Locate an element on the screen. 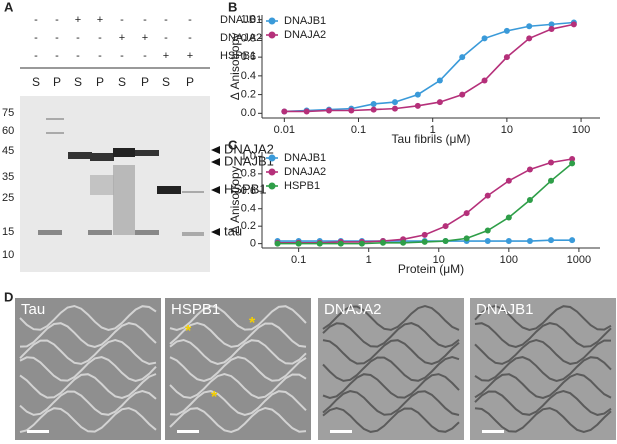 The height and width of the screenshot is (444, 617). x-tick-label: 0.1 is located at coordinates (358, 130).